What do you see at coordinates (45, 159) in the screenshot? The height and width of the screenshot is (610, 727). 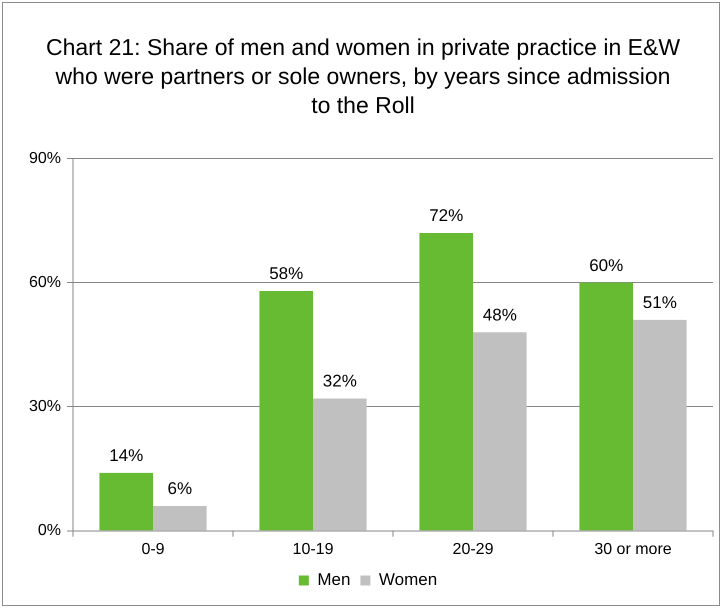 I see `y-tick-label: 90%` at bounding box center [45, 159].